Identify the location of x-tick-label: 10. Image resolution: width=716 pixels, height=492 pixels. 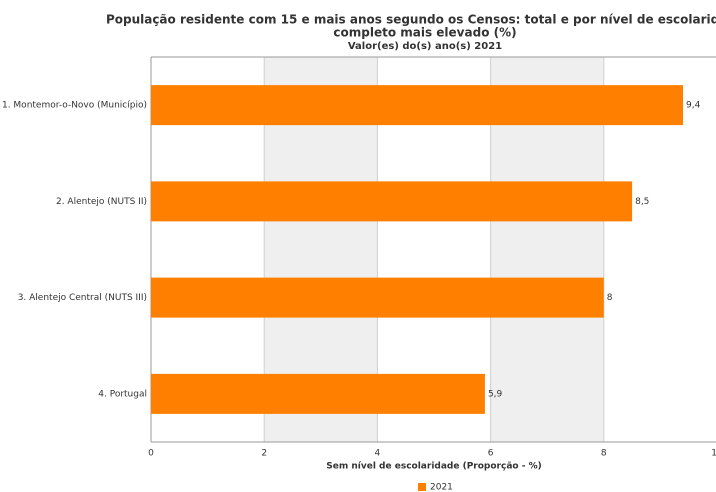
(713, 454).